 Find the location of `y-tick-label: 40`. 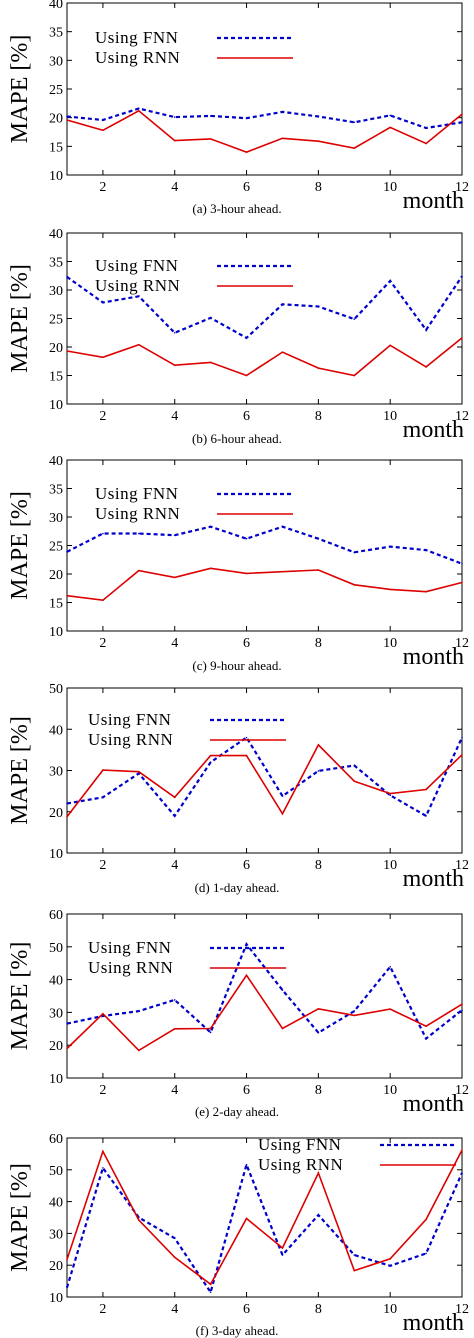

y-tick-label: 40 is located at coordinates (56, 6).